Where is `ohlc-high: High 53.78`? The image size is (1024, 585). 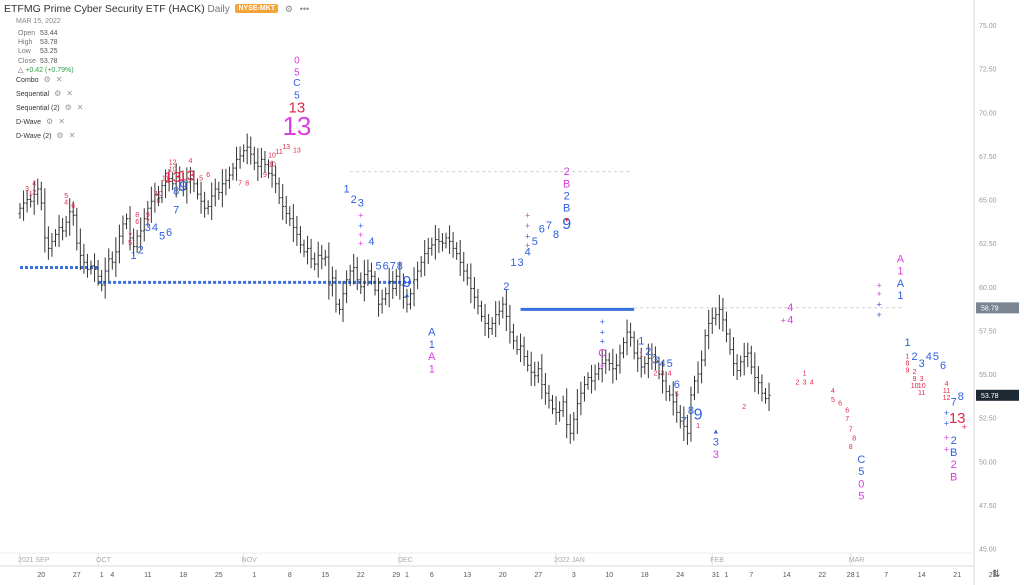
ohlc-high: High 53.78 is located at coordinates (38, 43).